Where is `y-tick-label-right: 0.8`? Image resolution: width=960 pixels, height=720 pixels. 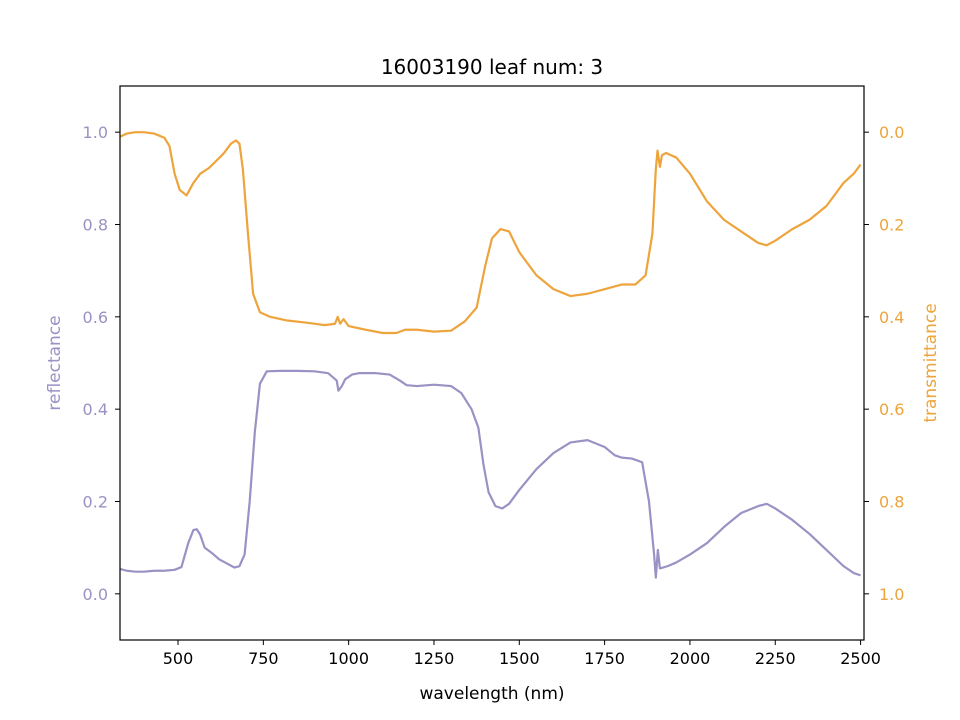 y-tick-label-right: 0.8 is located at coordinates (891, 502).